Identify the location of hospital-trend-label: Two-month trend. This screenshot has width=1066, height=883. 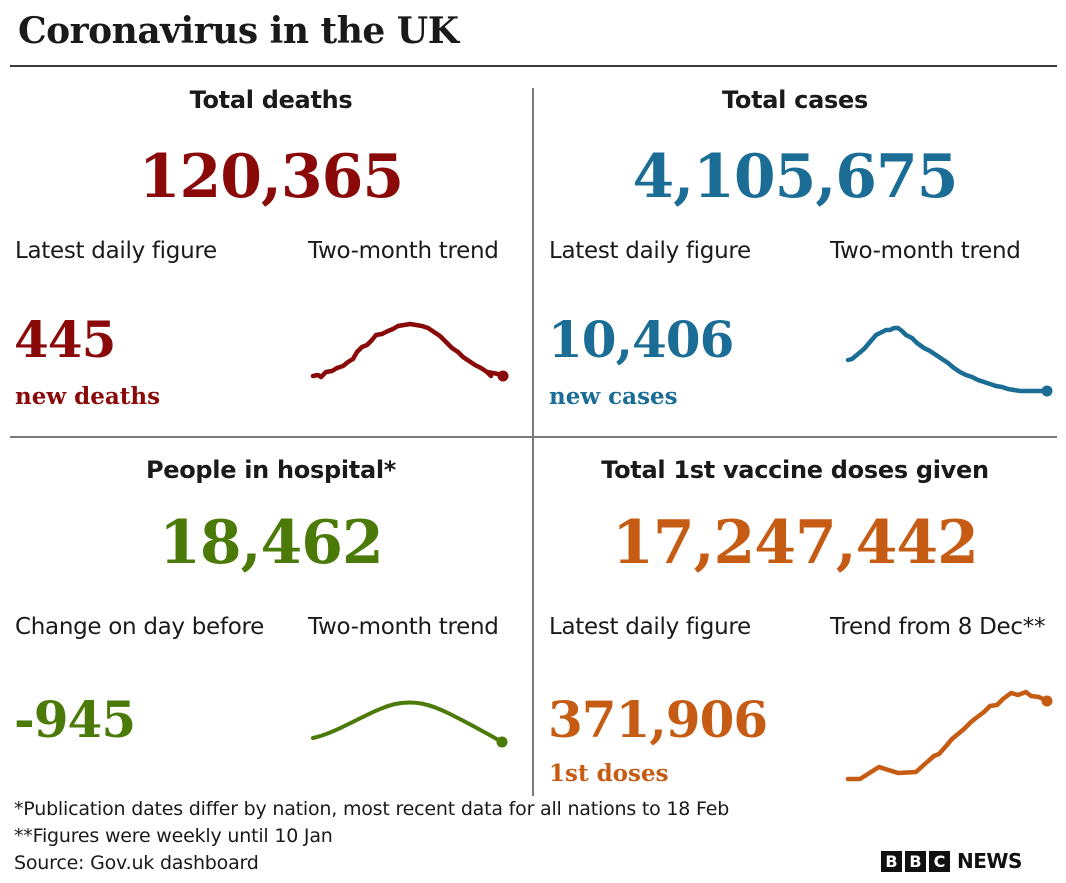
(403, 627).